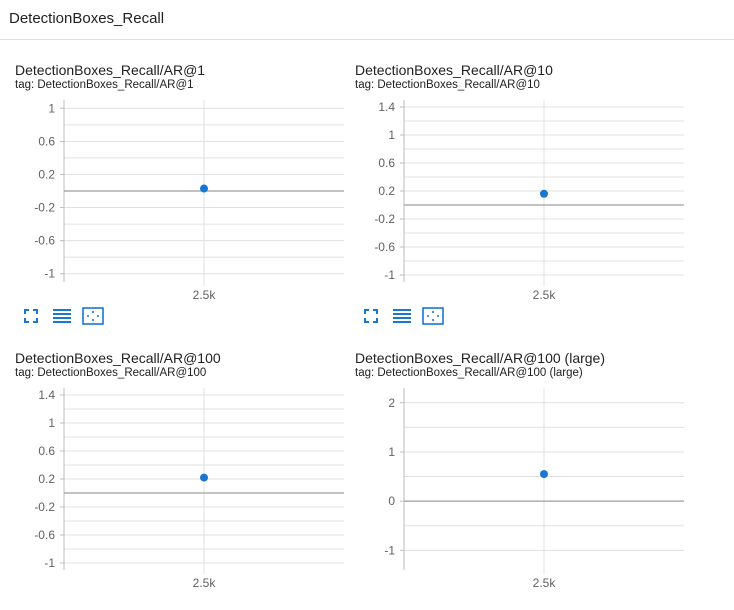 The image size is (734, 610). Describe the element at coordinates (447, 85) in the screenshot. I see `chart-tag: tag: DetectionBoxes_Recall/AR@10` at that location.